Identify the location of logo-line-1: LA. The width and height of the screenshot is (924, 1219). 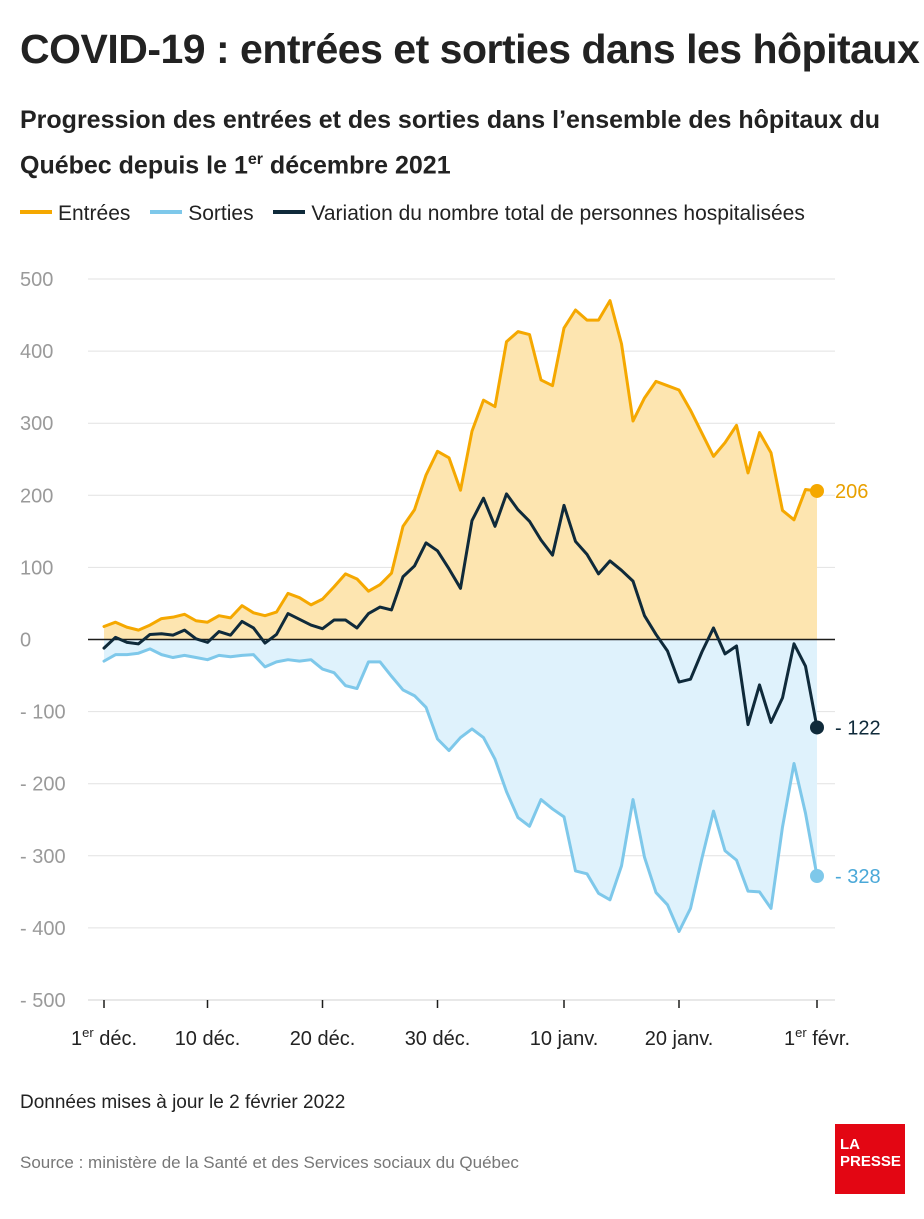
(850, 1144).